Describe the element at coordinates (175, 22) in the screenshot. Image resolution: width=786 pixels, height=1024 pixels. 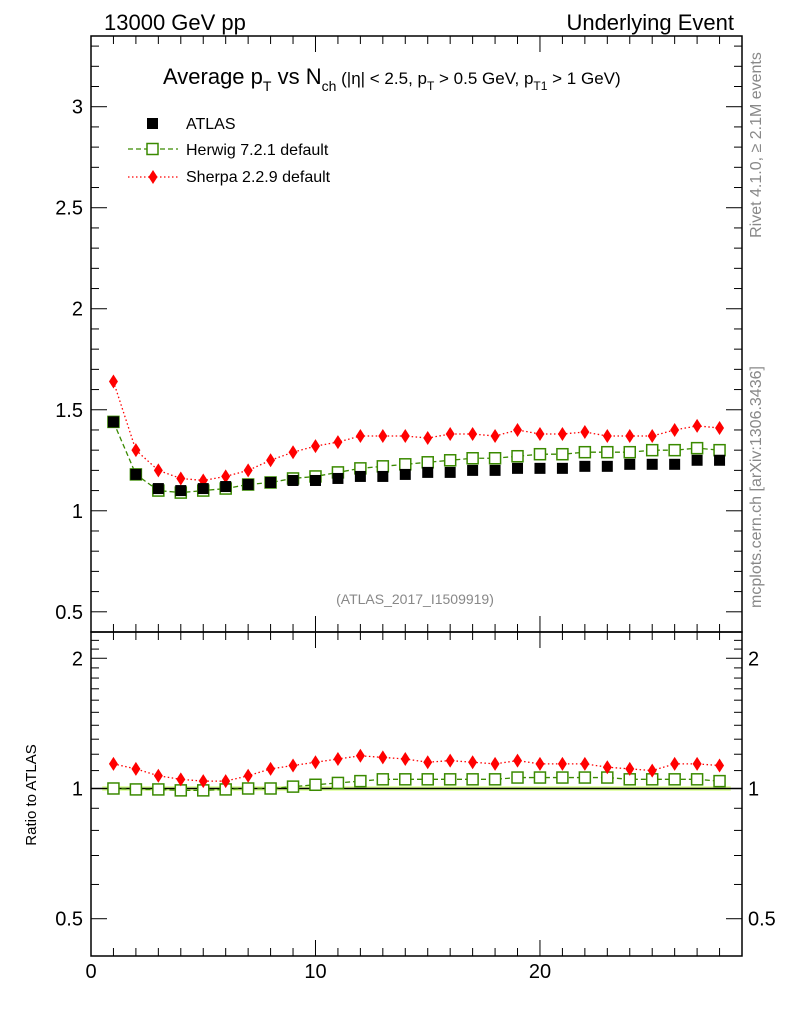
I see `header-left: 13000 GeV pp` at that location.